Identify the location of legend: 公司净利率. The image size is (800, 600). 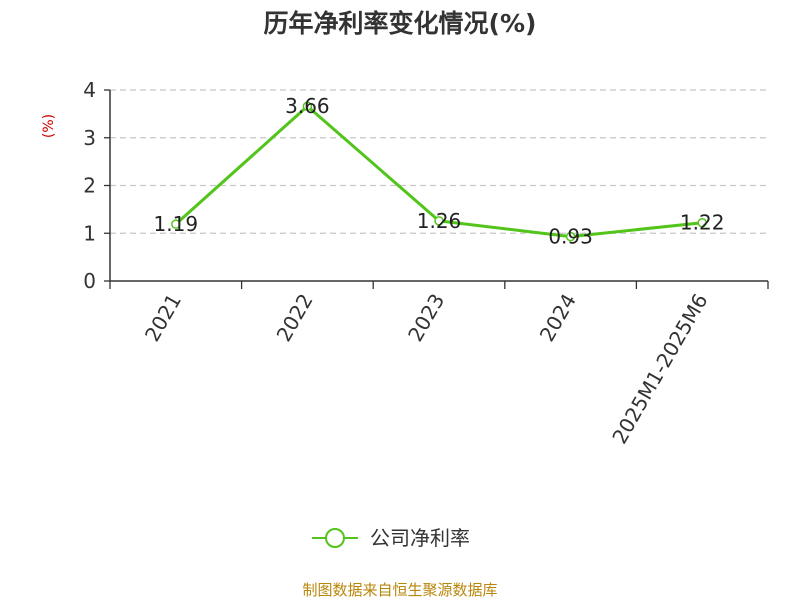
(391, 538).